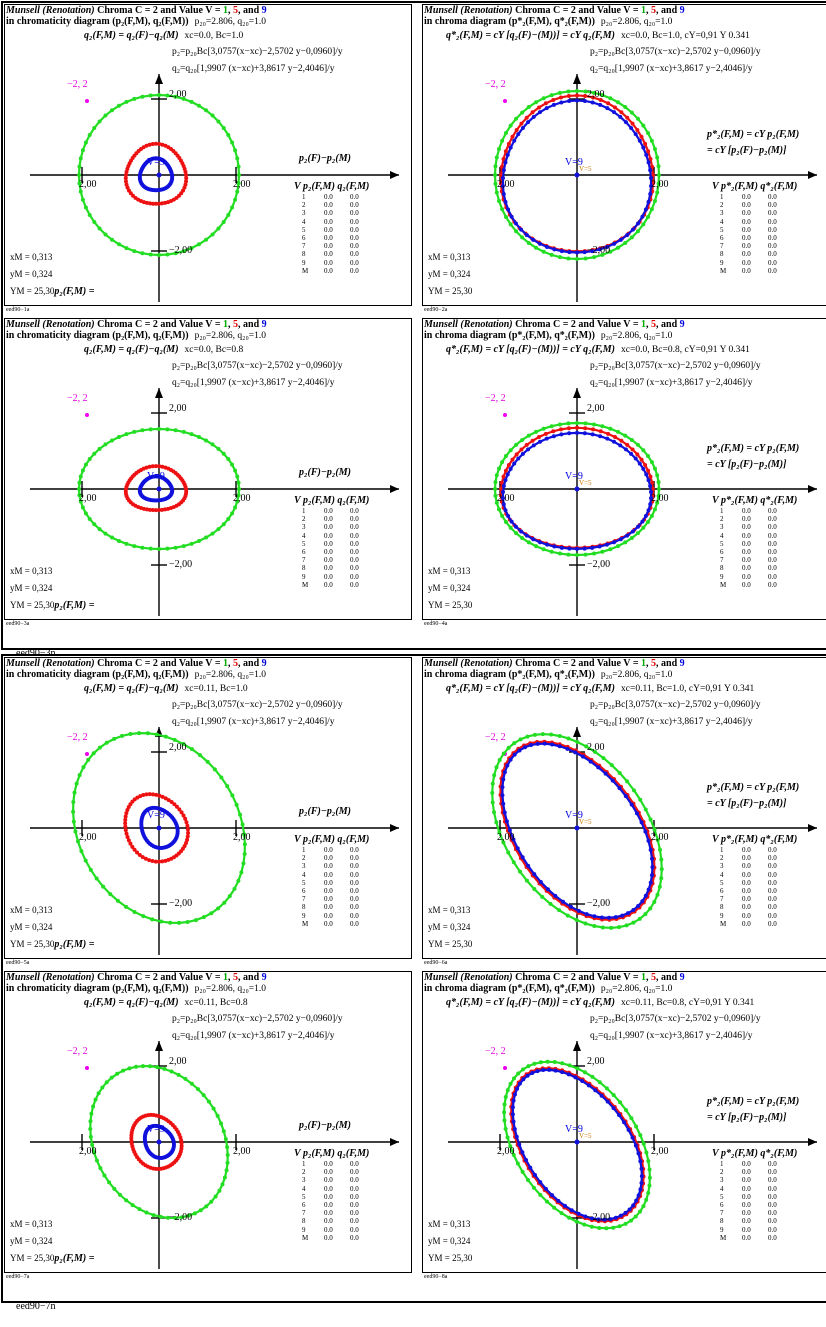  What do you see at coordinates (87, 754) in the screenshot?
I see `magenta-dot` at bounding box center [87, 754].